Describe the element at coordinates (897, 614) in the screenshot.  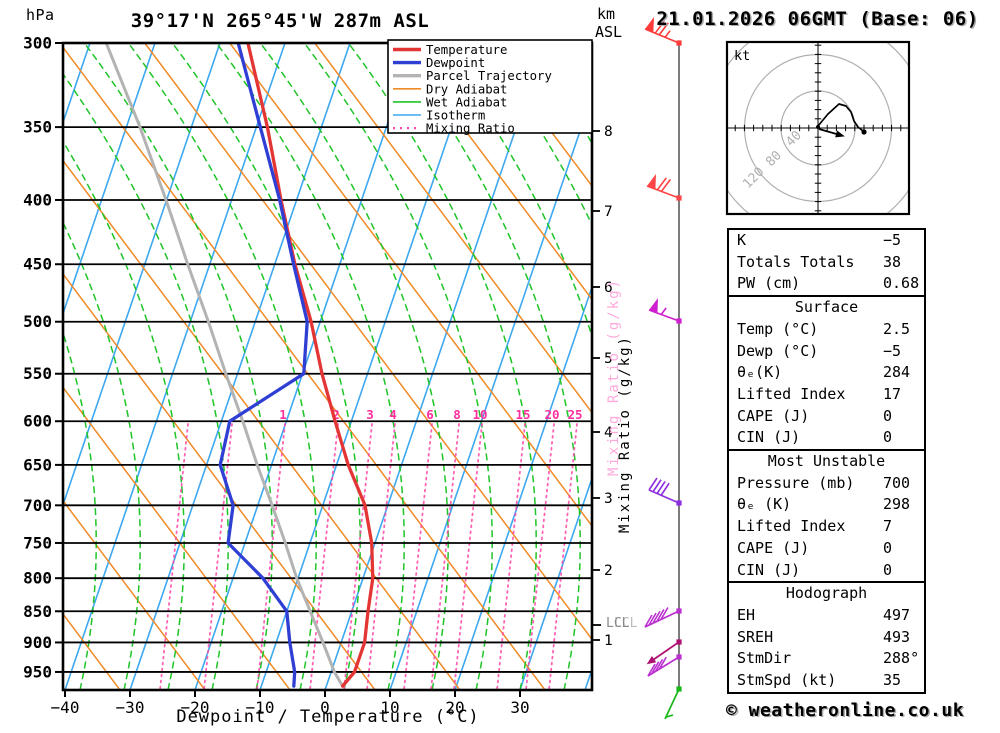
I see `panel-row-value: 497` at that location.